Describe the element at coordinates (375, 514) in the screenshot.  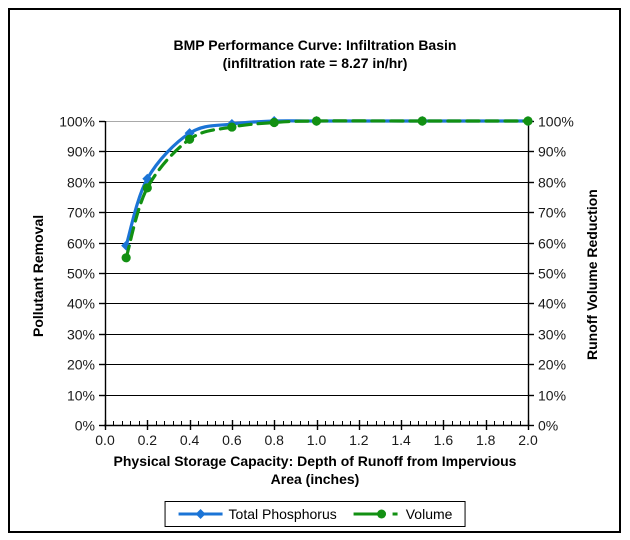
I see `legend-line-volume-icon` at that location.